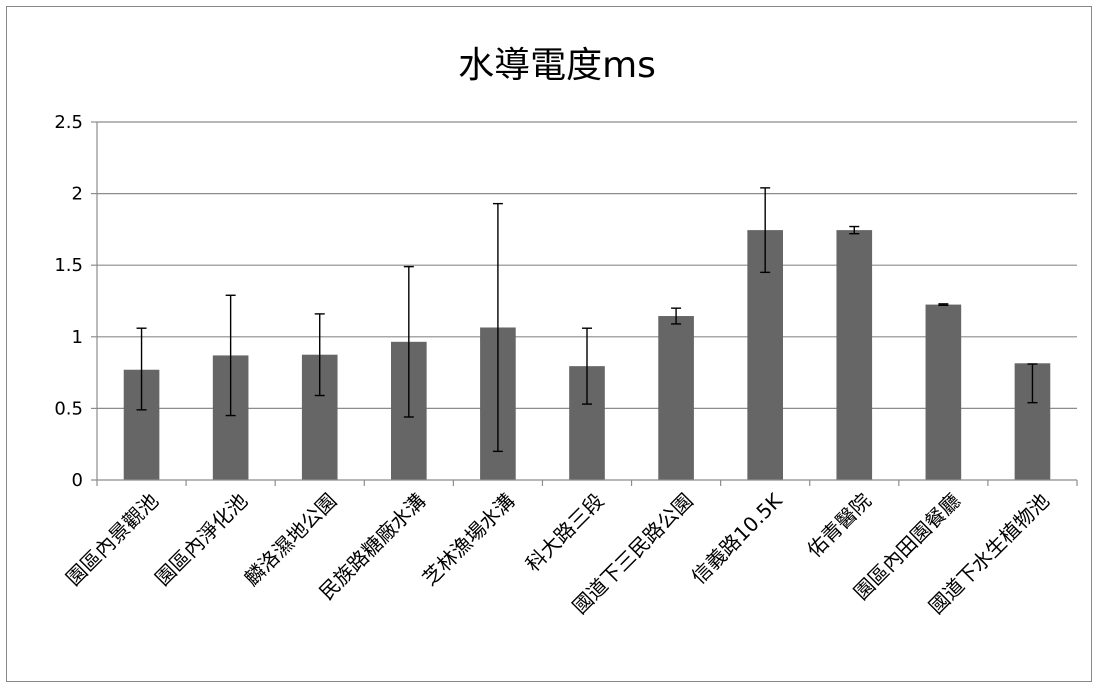 The height and width of the screenshot is (689, 1099). Describe the element at coordinates (839, 526) in the screenshot. I see `category-label: 佑青醫院` at that location.